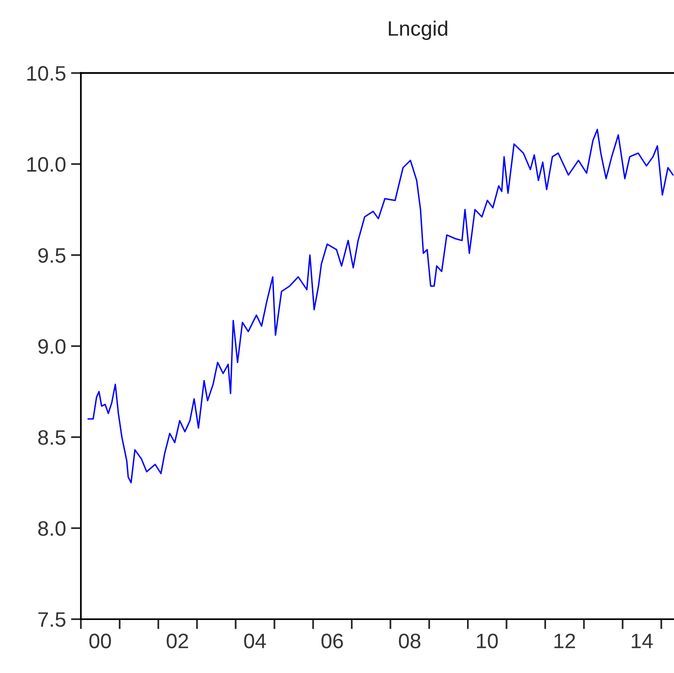  Describe the element at coordinates (52, 528) in the screenshot. I see `y-tick-label: 8.0` at that location.